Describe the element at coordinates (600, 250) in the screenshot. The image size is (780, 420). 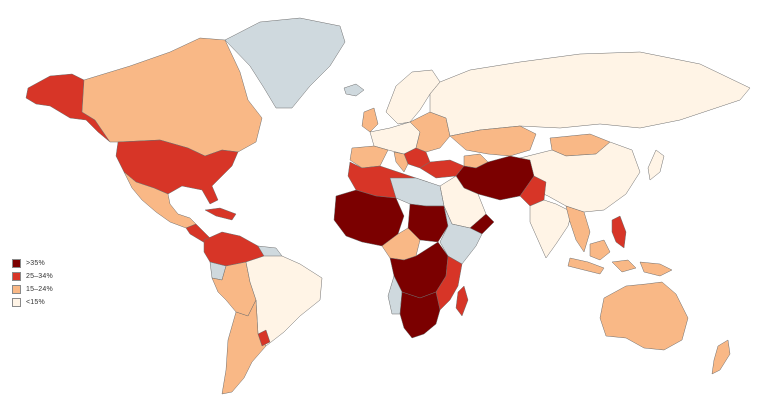
I see `region-borneo` at that location.